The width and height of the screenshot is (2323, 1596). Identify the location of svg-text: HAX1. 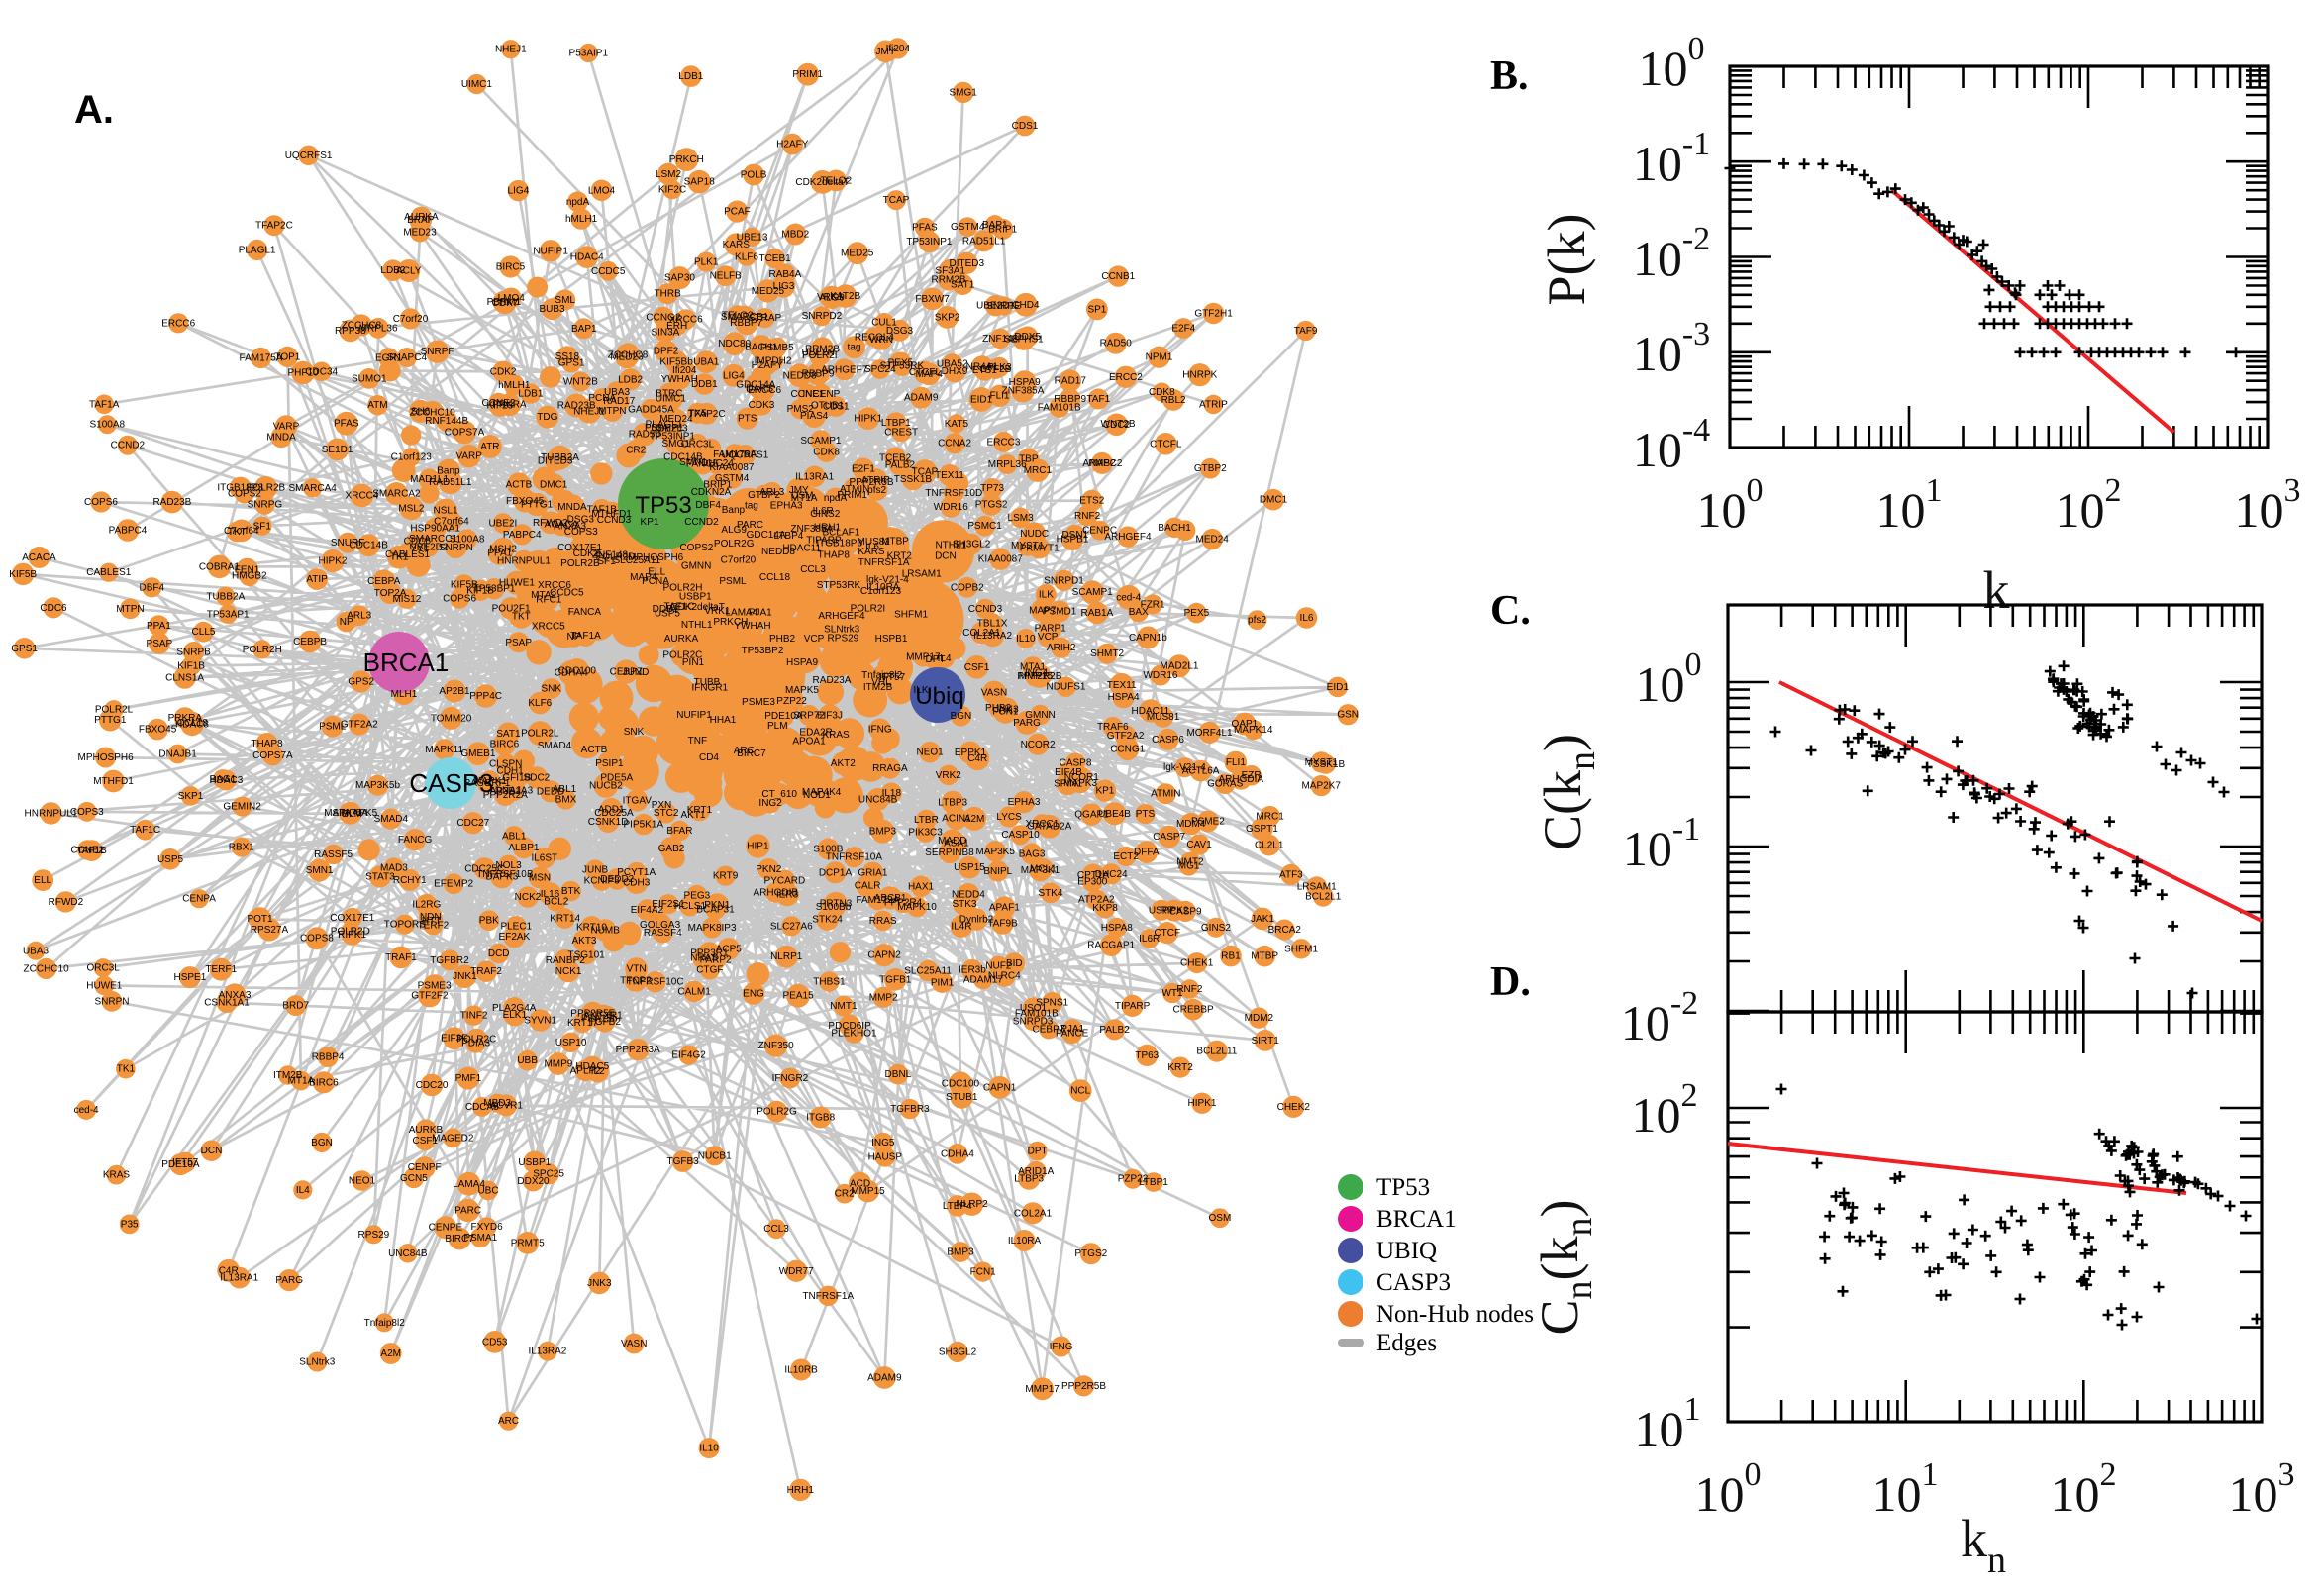
(922, 887).